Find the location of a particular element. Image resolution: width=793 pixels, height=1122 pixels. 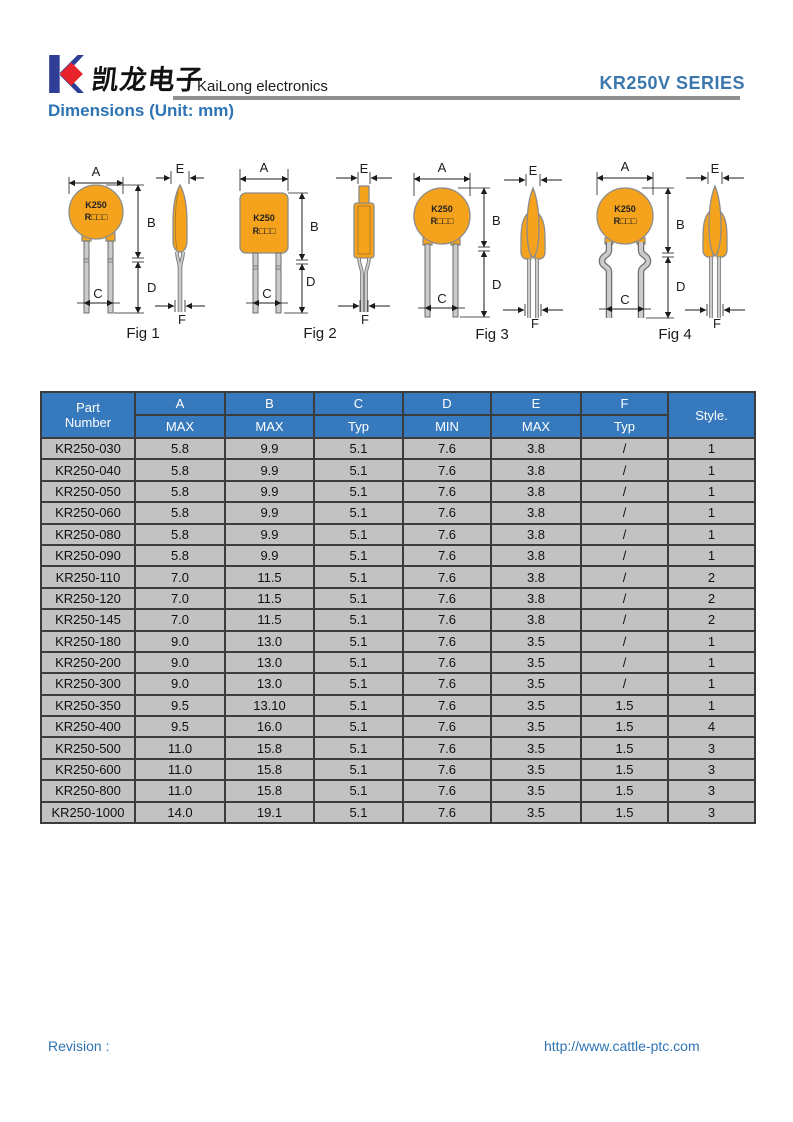

table-row: KR250-200 9.0 13.0 5.1 7.6 3.5 / 1 is located at coordinates (398, 662).